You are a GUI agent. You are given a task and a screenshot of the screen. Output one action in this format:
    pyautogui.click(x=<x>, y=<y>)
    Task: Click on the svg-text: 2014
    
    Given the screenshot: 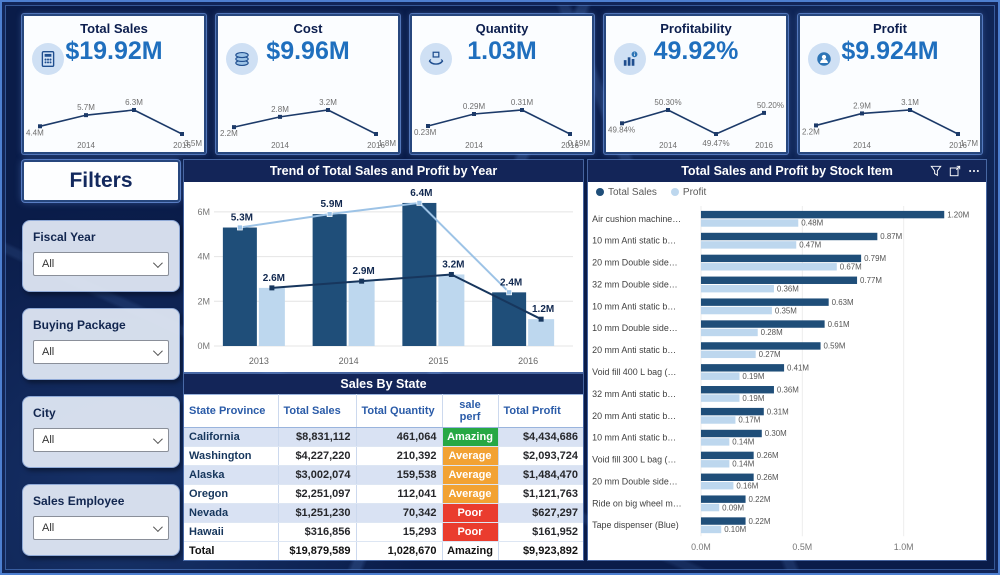 What is the action you would take?
    pyautogui.click(x=862, y=145)
    